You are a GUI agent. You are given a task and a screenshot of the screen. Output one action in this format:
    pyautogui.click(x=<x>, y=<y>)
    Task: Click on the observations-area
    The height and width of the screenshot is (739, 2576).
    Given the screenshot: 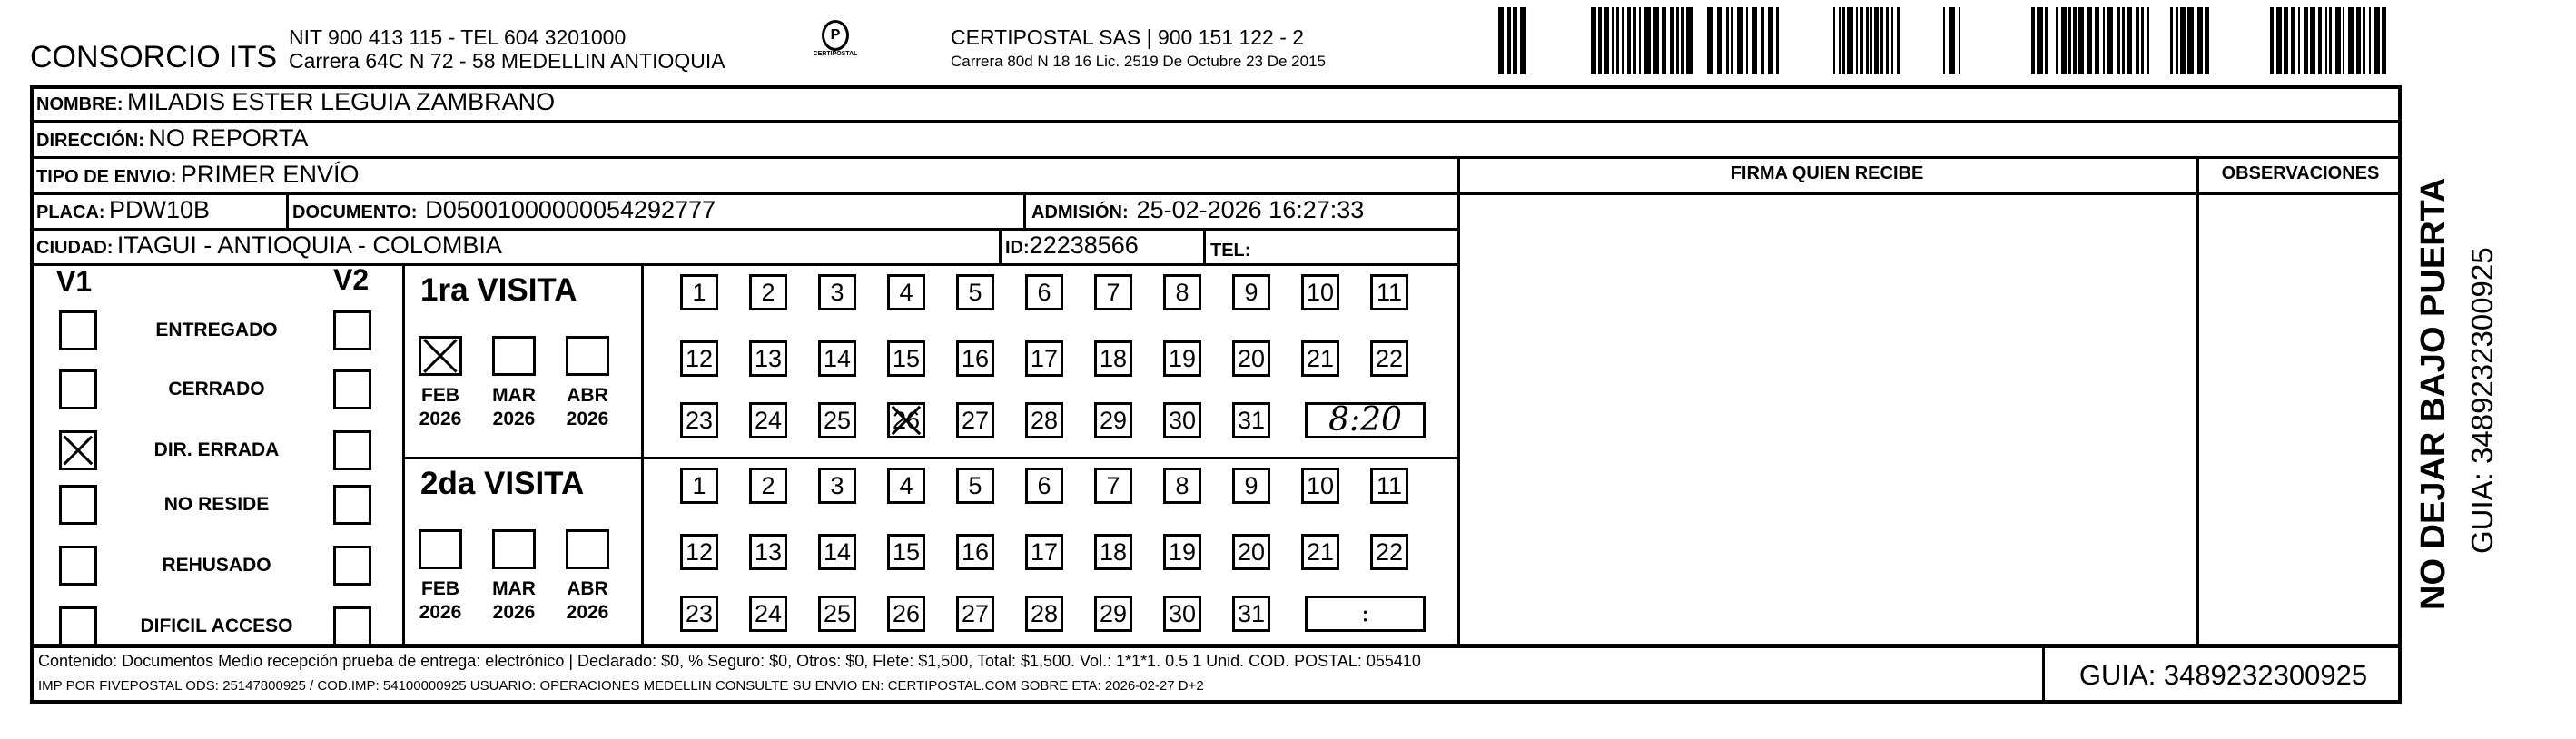 What is the action you would take?
    pyautogui.click(x=2300, y=419)
    